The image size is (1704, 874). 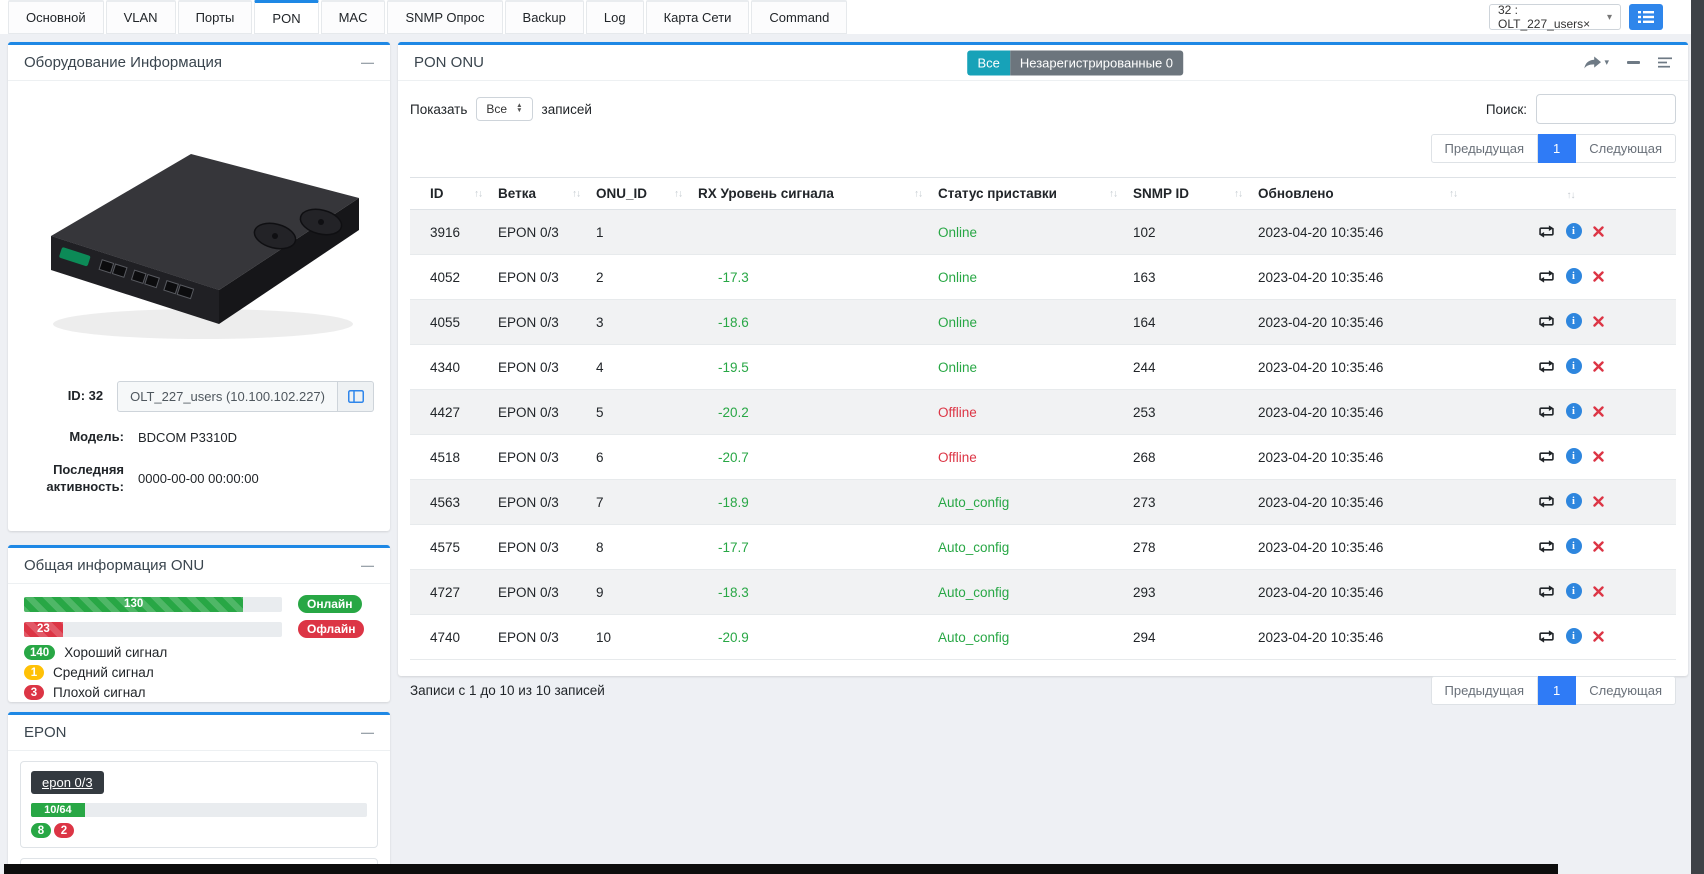 I want to click on pon-card-title: PON ONU, so click(x=449, y=62).